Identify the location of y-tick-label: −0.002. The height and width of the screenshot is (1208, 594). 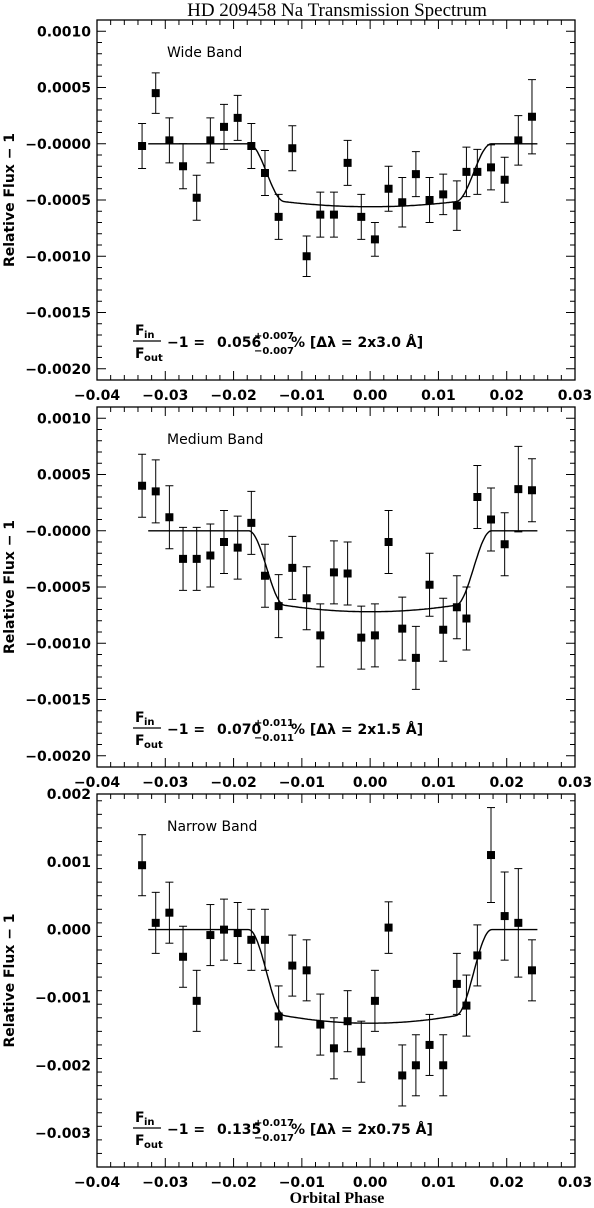
(63, 1066).